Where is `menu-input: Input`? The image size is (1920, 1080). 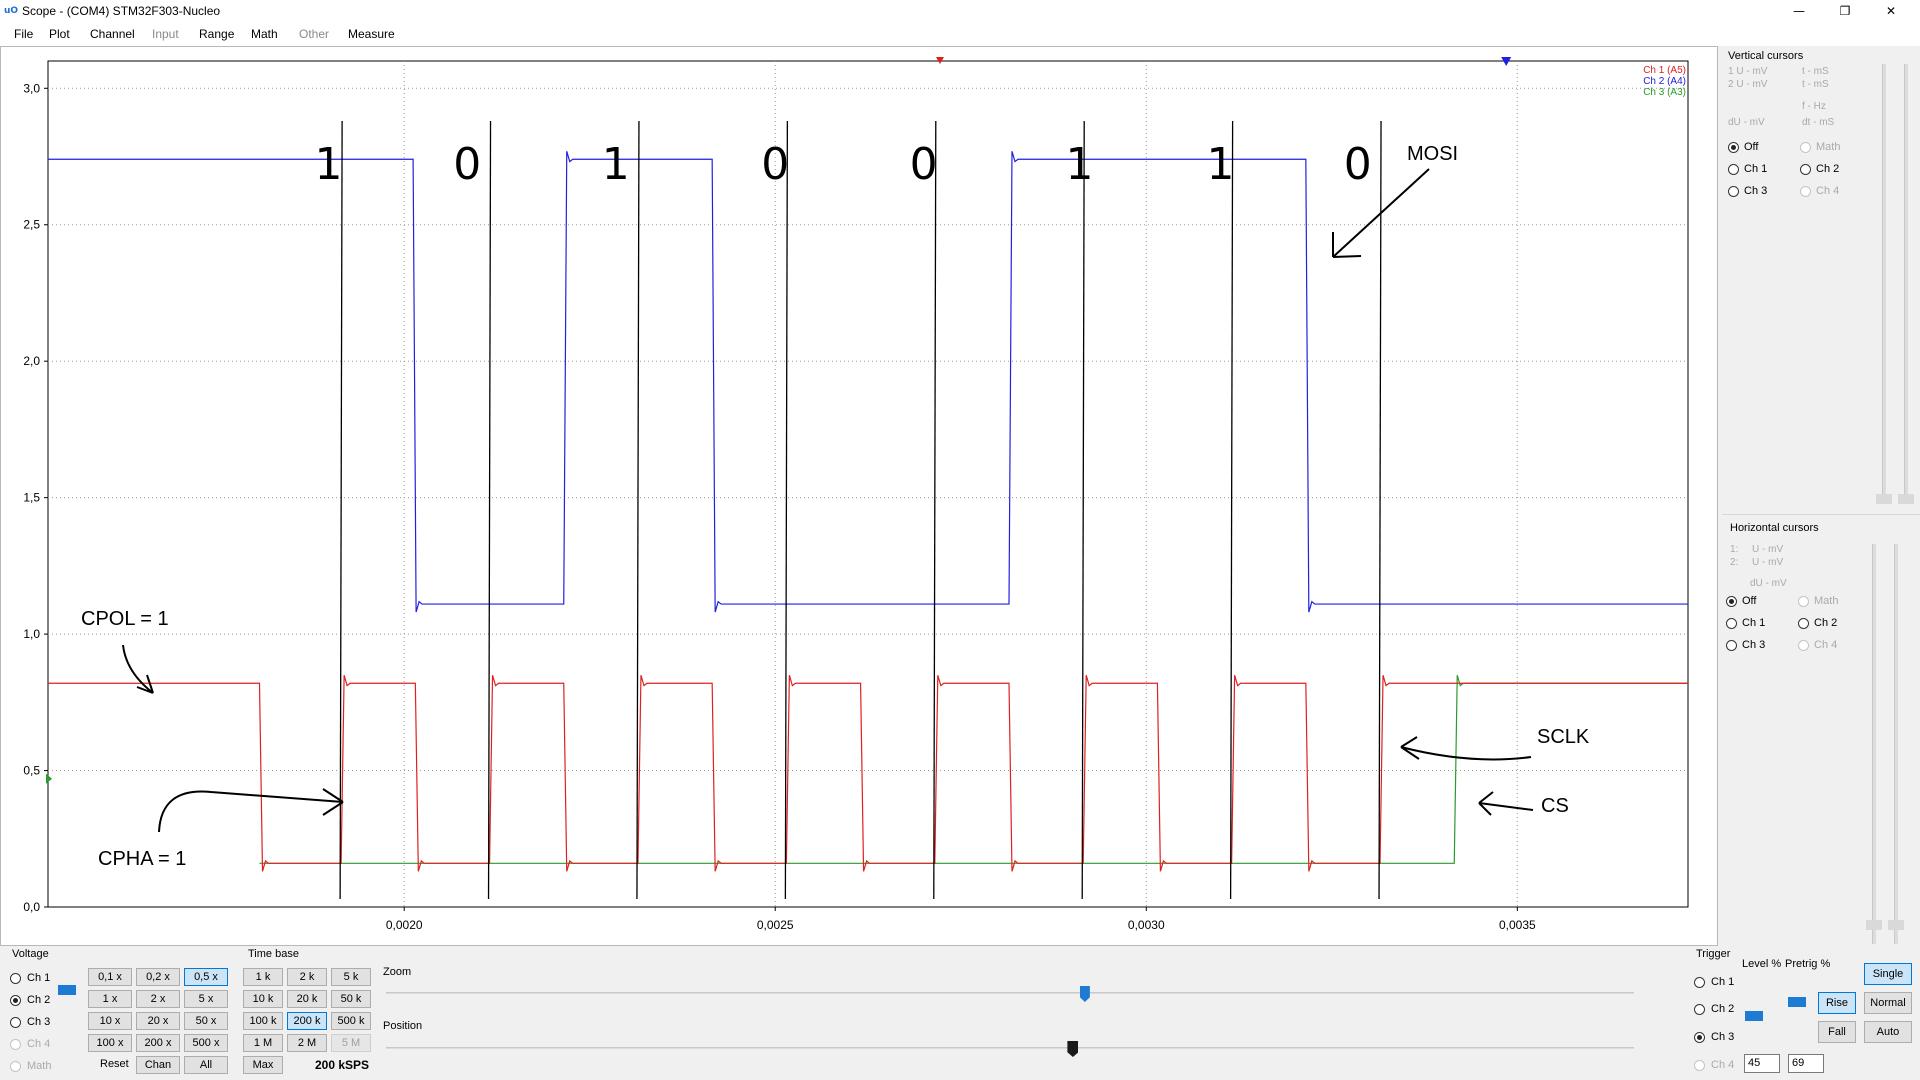 menu-input: Input is located at coordinates (165, 34).